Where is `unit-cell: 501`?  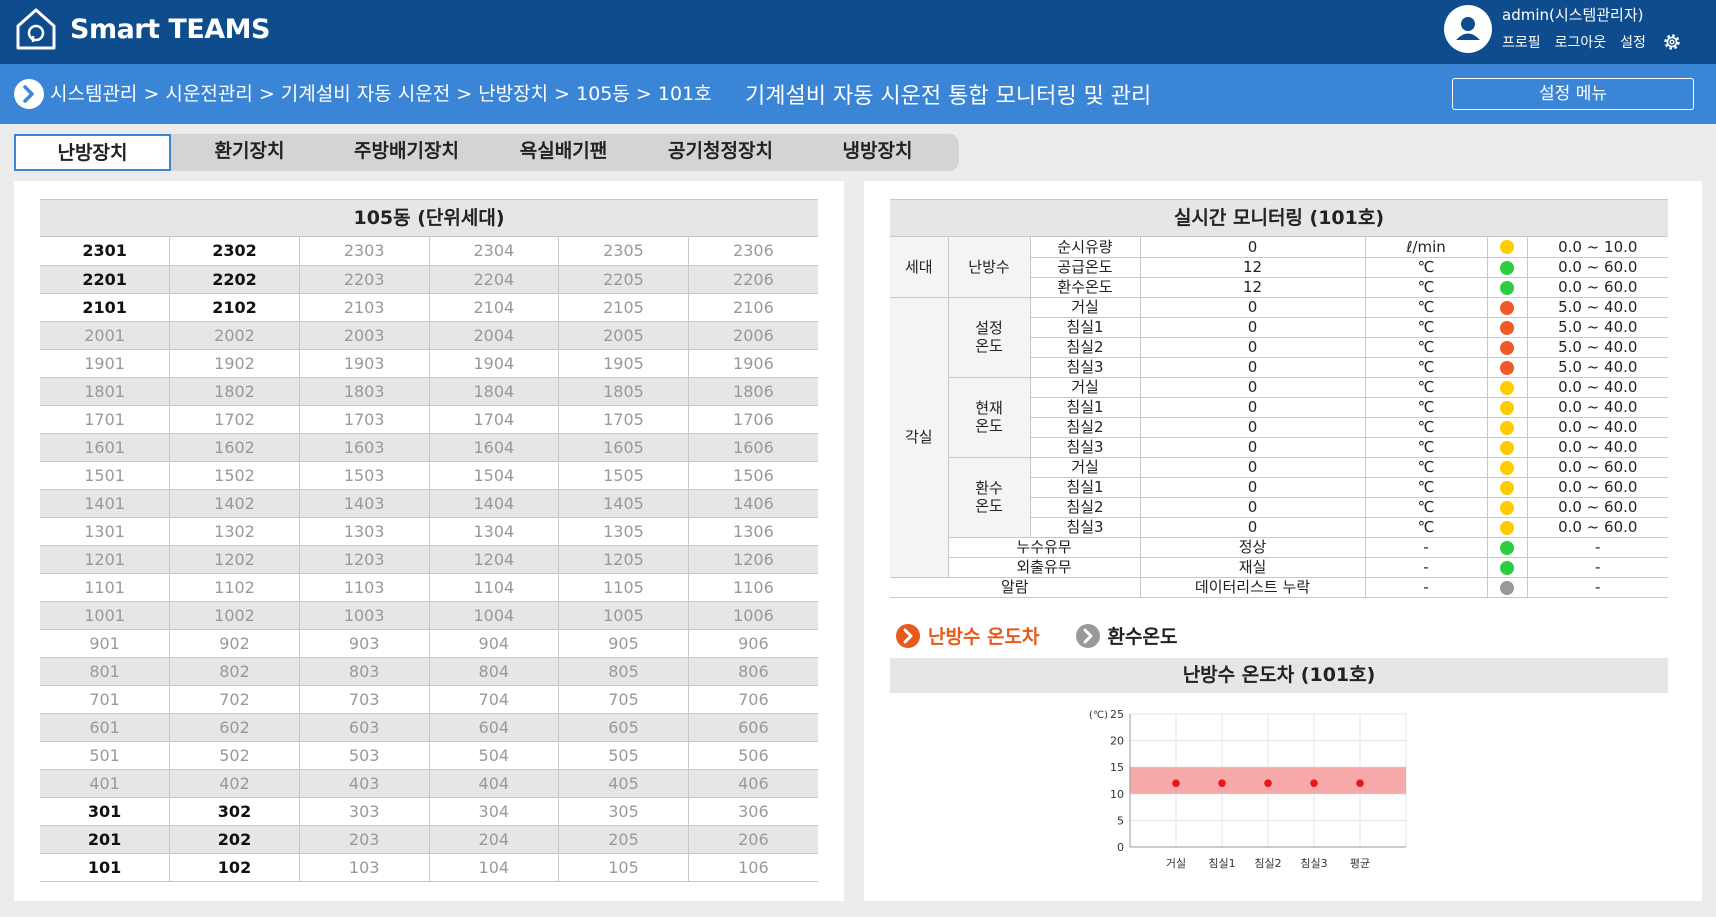 unit-cell: 501 is located at coordinates (105, 755).